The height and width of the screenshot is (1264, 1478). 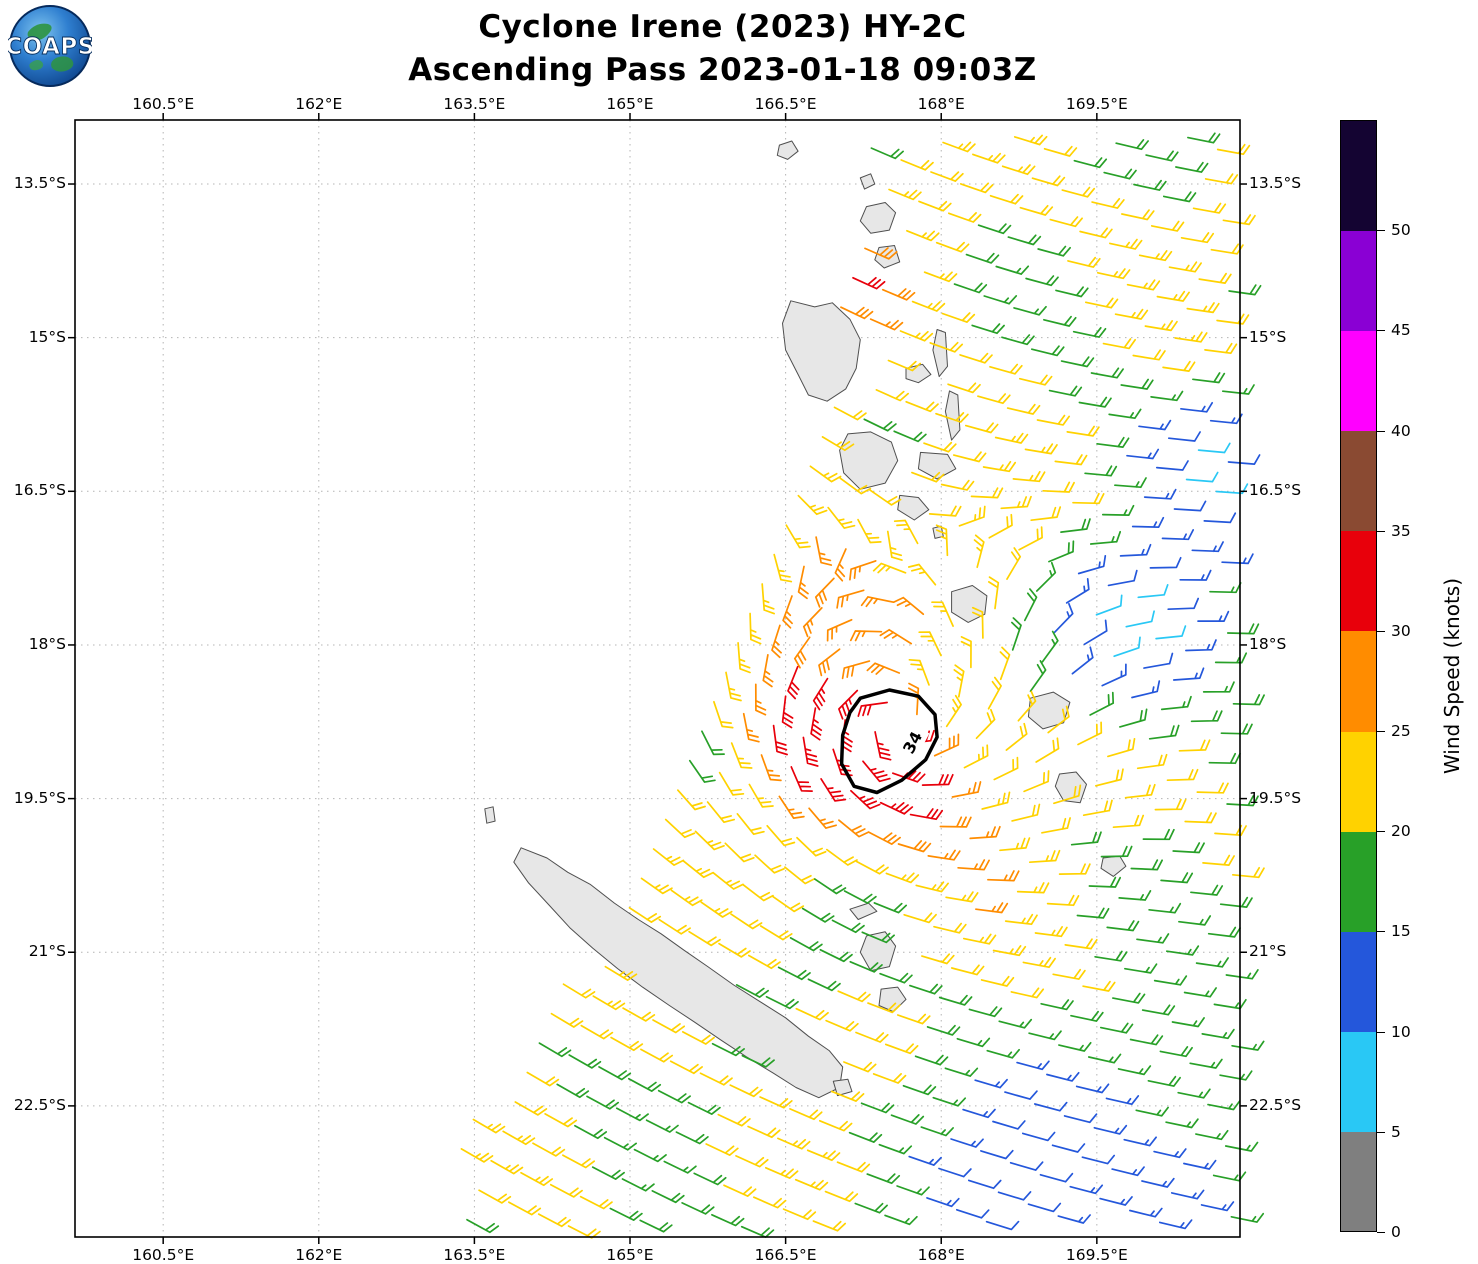 I want to click on colorbar-tick-label: 5, so click(x=1396, y=1131).